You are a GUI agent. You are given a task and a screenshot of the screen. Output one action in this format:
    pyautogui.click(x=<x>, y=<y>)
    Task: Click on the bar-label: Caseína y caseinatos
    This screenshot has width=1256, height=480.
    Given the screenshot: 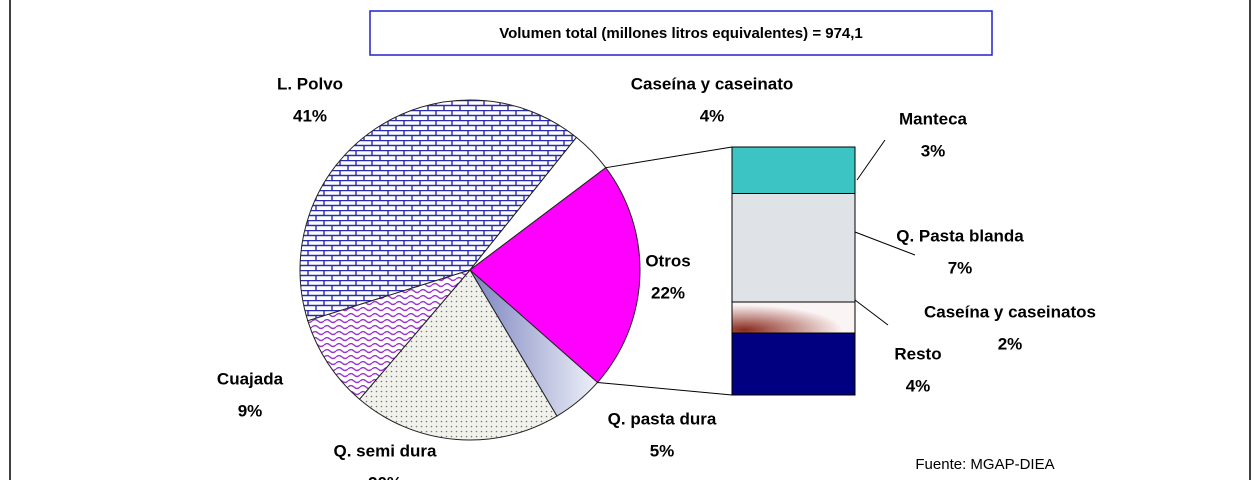 What is the action you would take?
    pyautogui.click(x=1010, y=311)
    